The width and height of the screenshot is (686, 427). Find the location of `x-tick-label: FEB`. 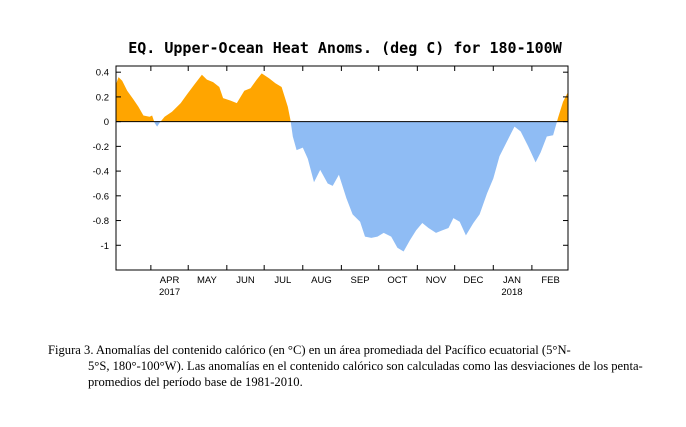

x-tick-label: FEB is located at coordinates (550, 280).